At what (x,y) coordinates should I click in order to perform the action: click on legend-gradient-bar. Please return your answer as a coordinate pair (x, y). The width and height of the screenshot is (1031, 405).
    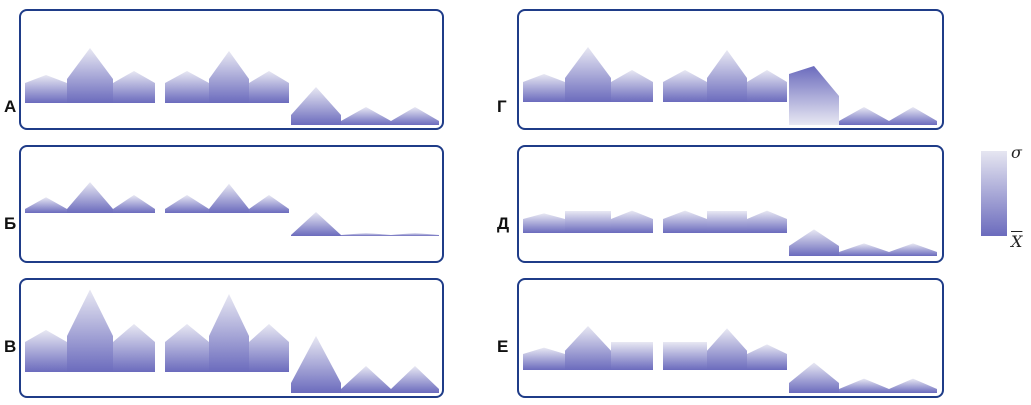
    Looking at the image, I should click on (994, 193).